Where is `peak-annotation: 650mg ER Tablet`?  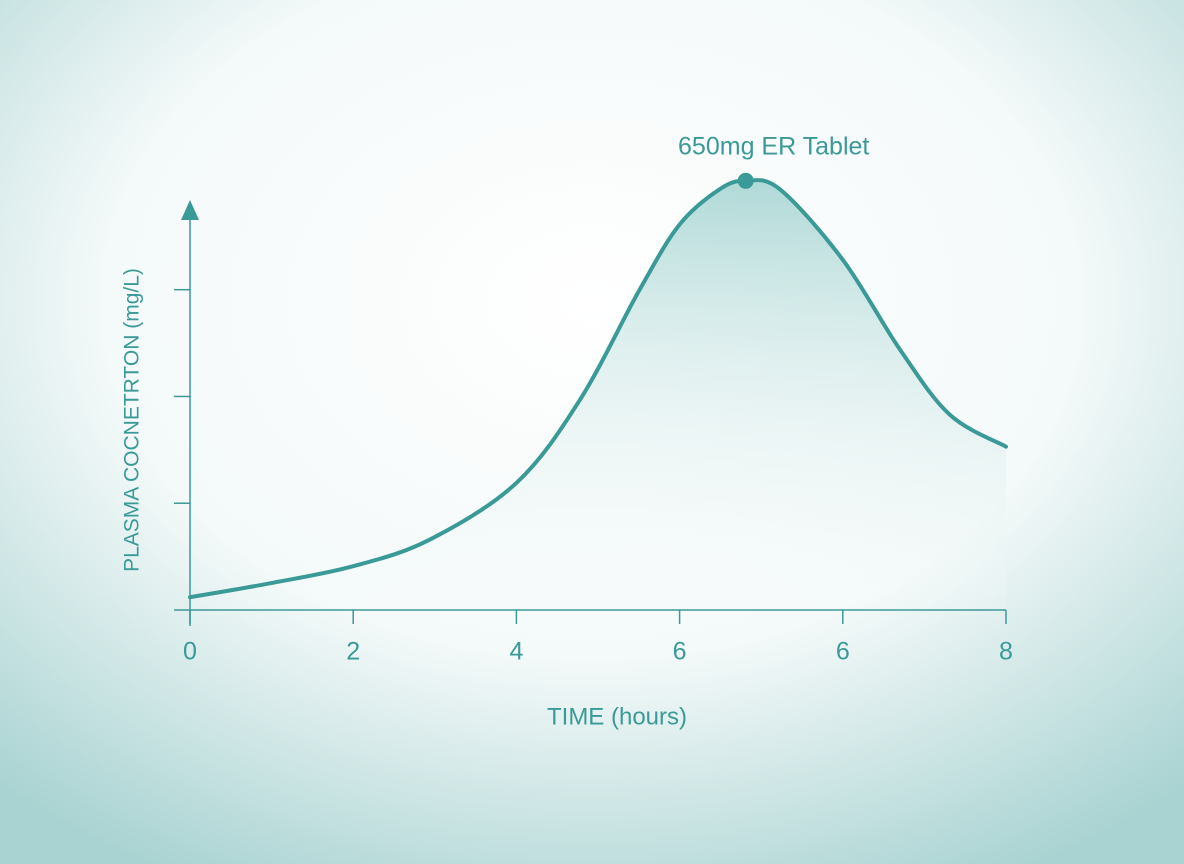 peak-annotation: 650mg ER Tablet is located at coordinates (773, 146).